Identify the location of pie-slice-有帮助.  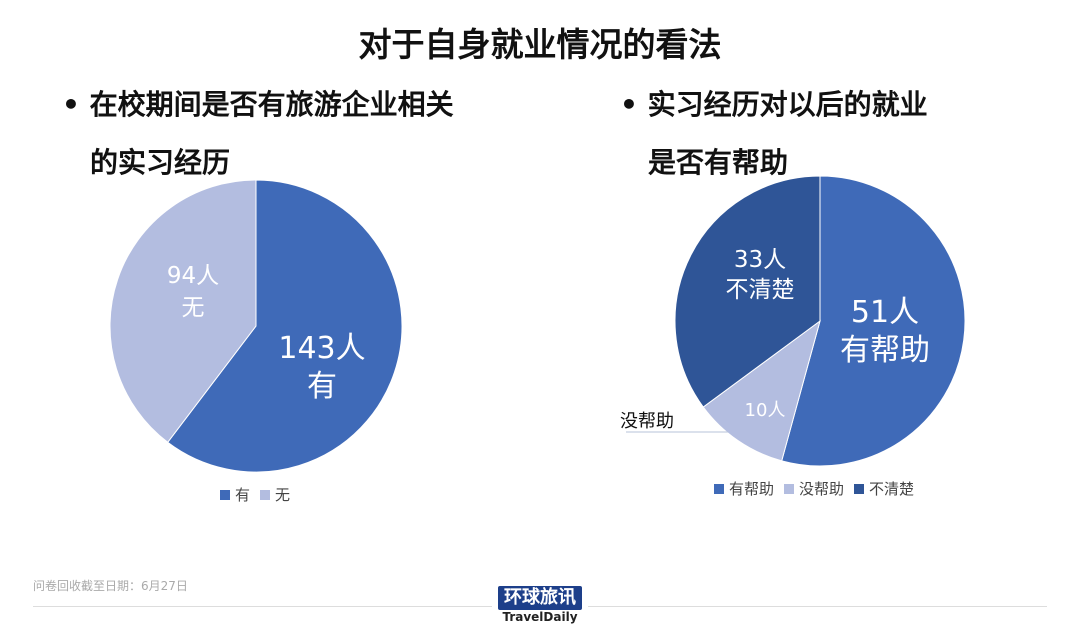
(873, 321).